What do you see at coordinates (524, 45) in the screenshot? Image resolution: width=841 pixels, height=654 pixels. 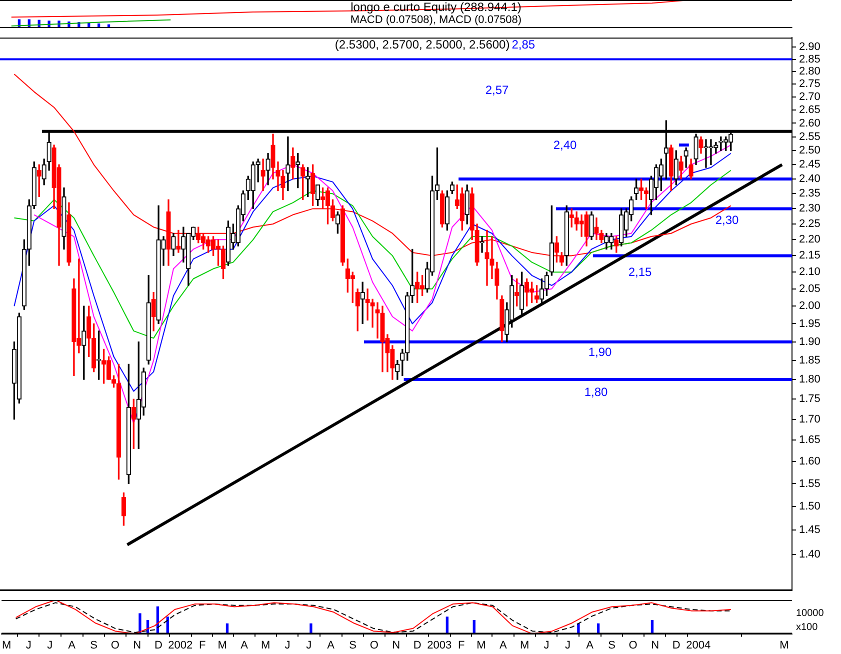 I see `ref-line-label: 2,85` at bounding box center [524, 45].